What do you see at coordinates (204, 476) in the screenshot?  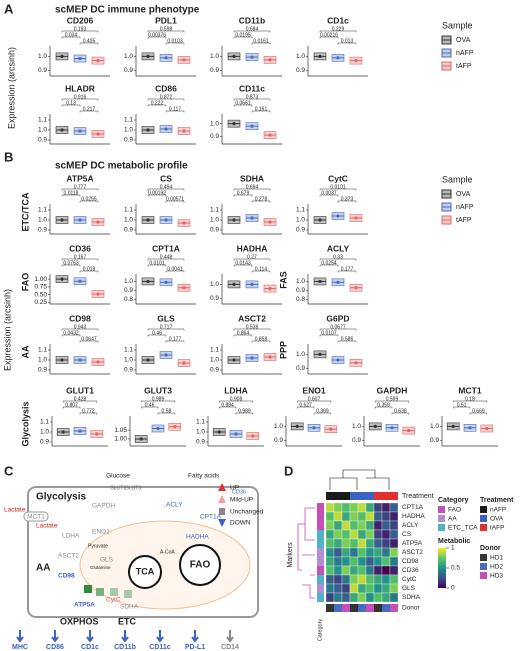 I see `node: Fatty acids` at bounding box center [204, 476].